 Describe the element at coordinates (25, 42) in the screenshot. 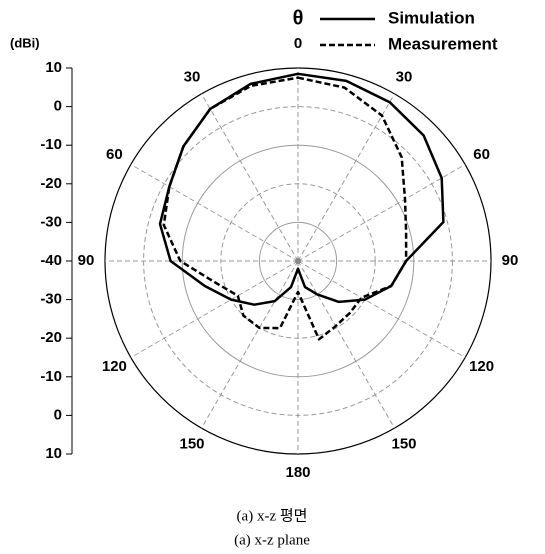

I see `radial-unit-label: (dBi)` at that location.